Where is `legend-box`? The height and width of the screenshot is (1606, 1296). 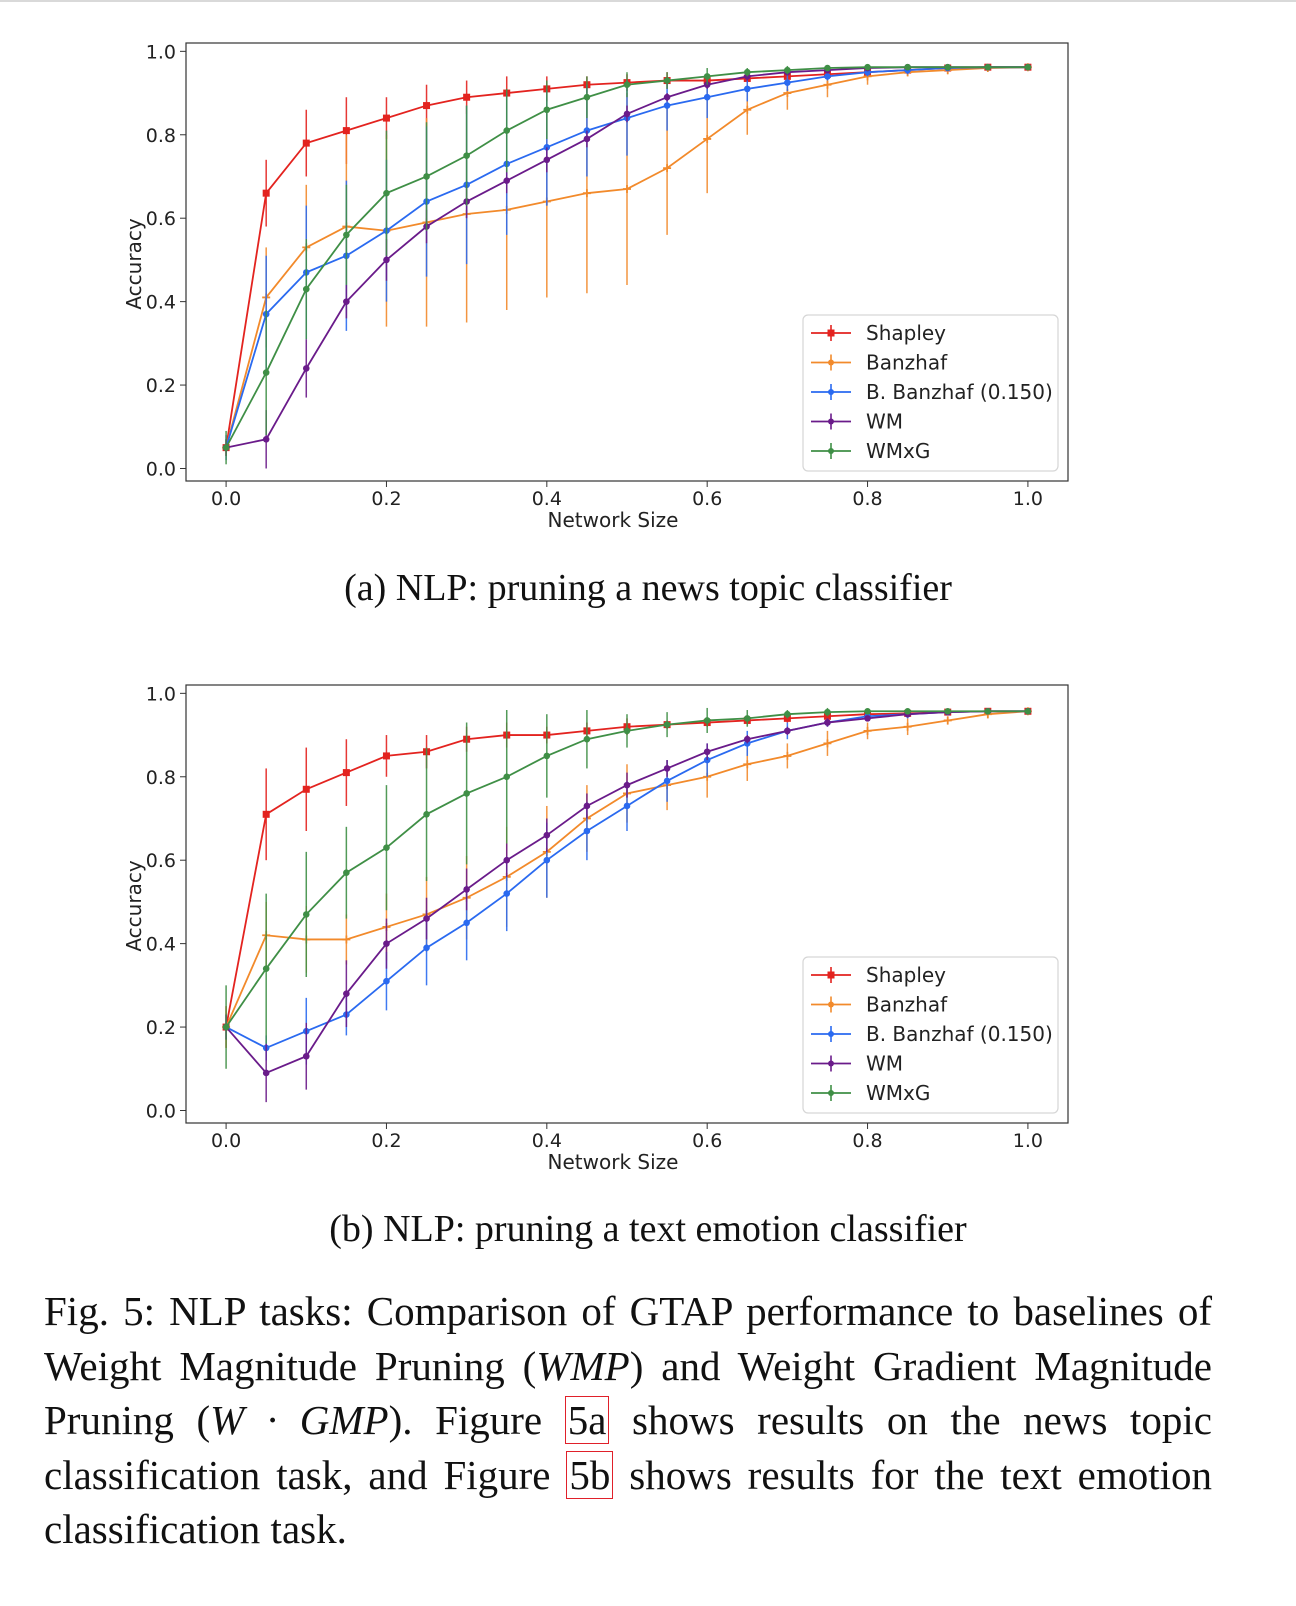
legend-box is located at coordinates (930, 1035).